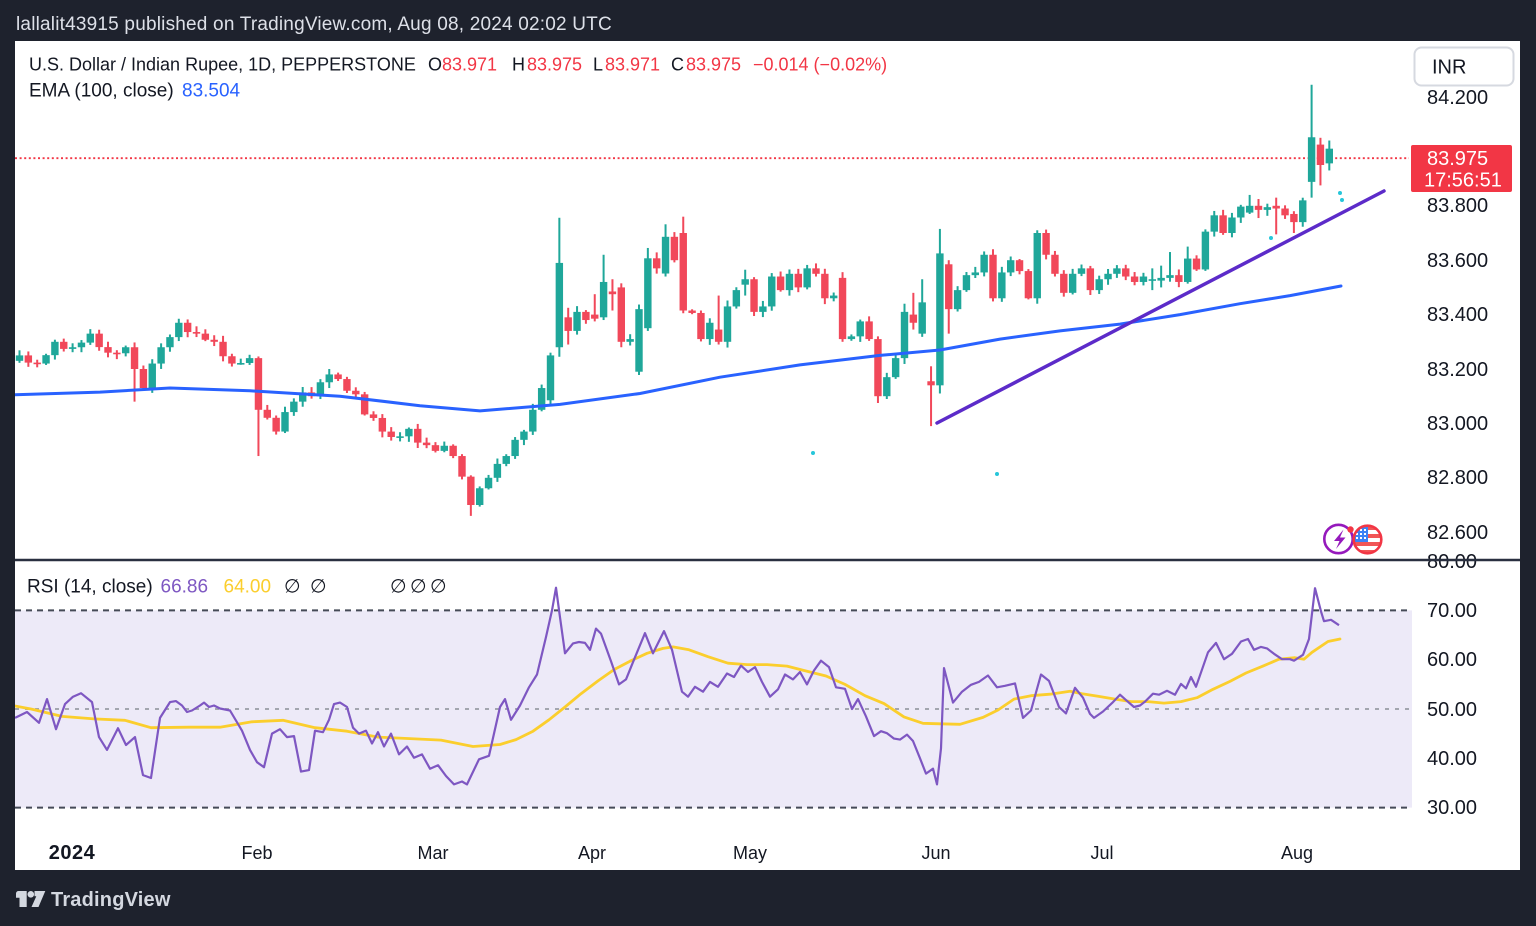 The image size is (1536, 926). Describe the element at coordinates (211, 91) in the screenshot. I see `svg-text: 83.504` at that location.